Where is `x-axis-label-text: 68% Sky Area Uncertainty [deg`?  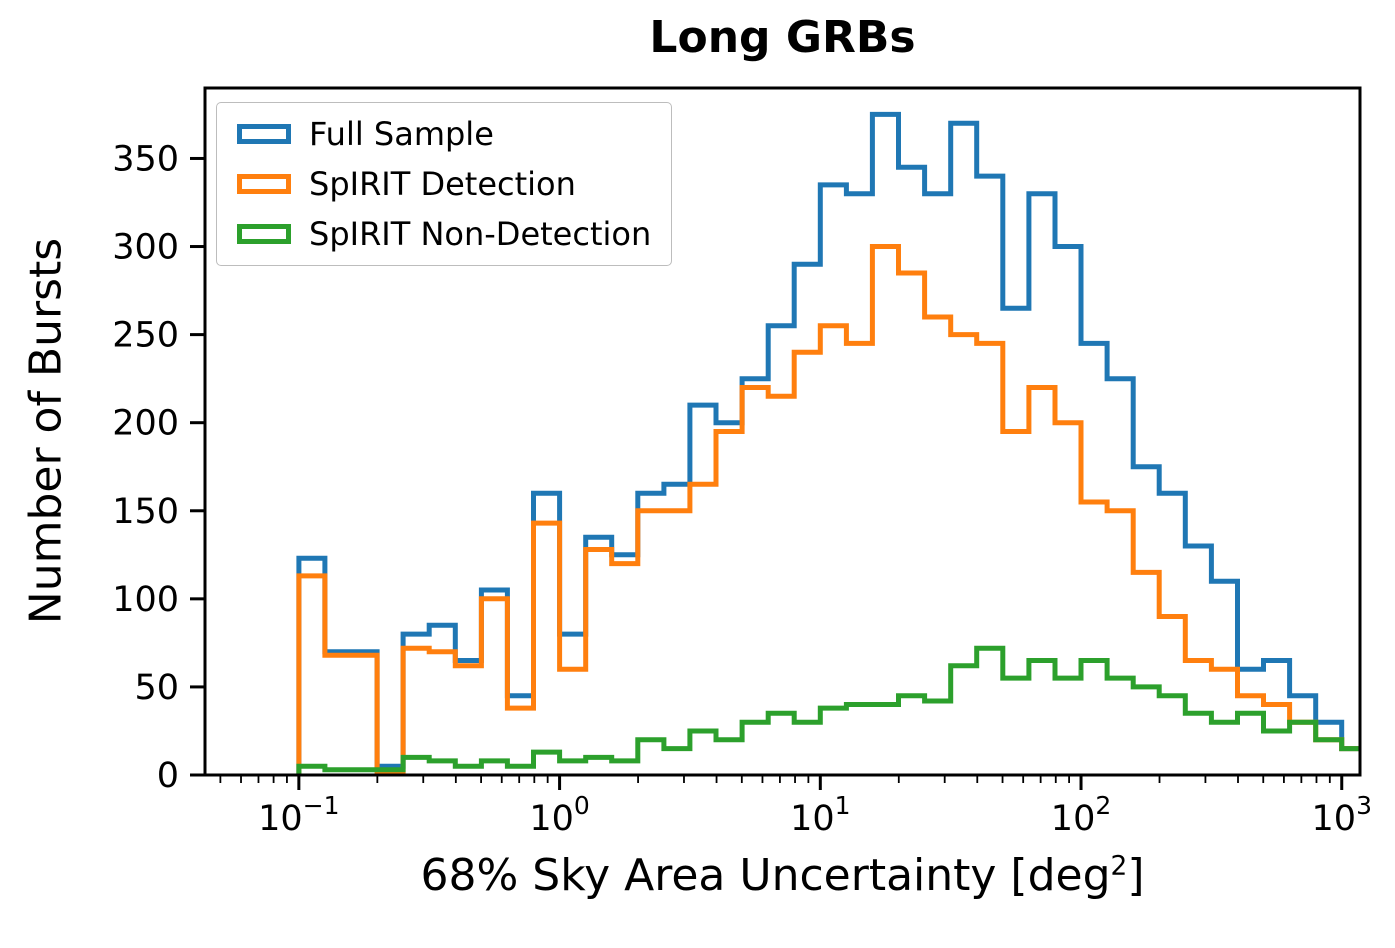 x-axis-label-text: 68% Sky Area Uncertainty [deg is located at coordinates (765, 875).